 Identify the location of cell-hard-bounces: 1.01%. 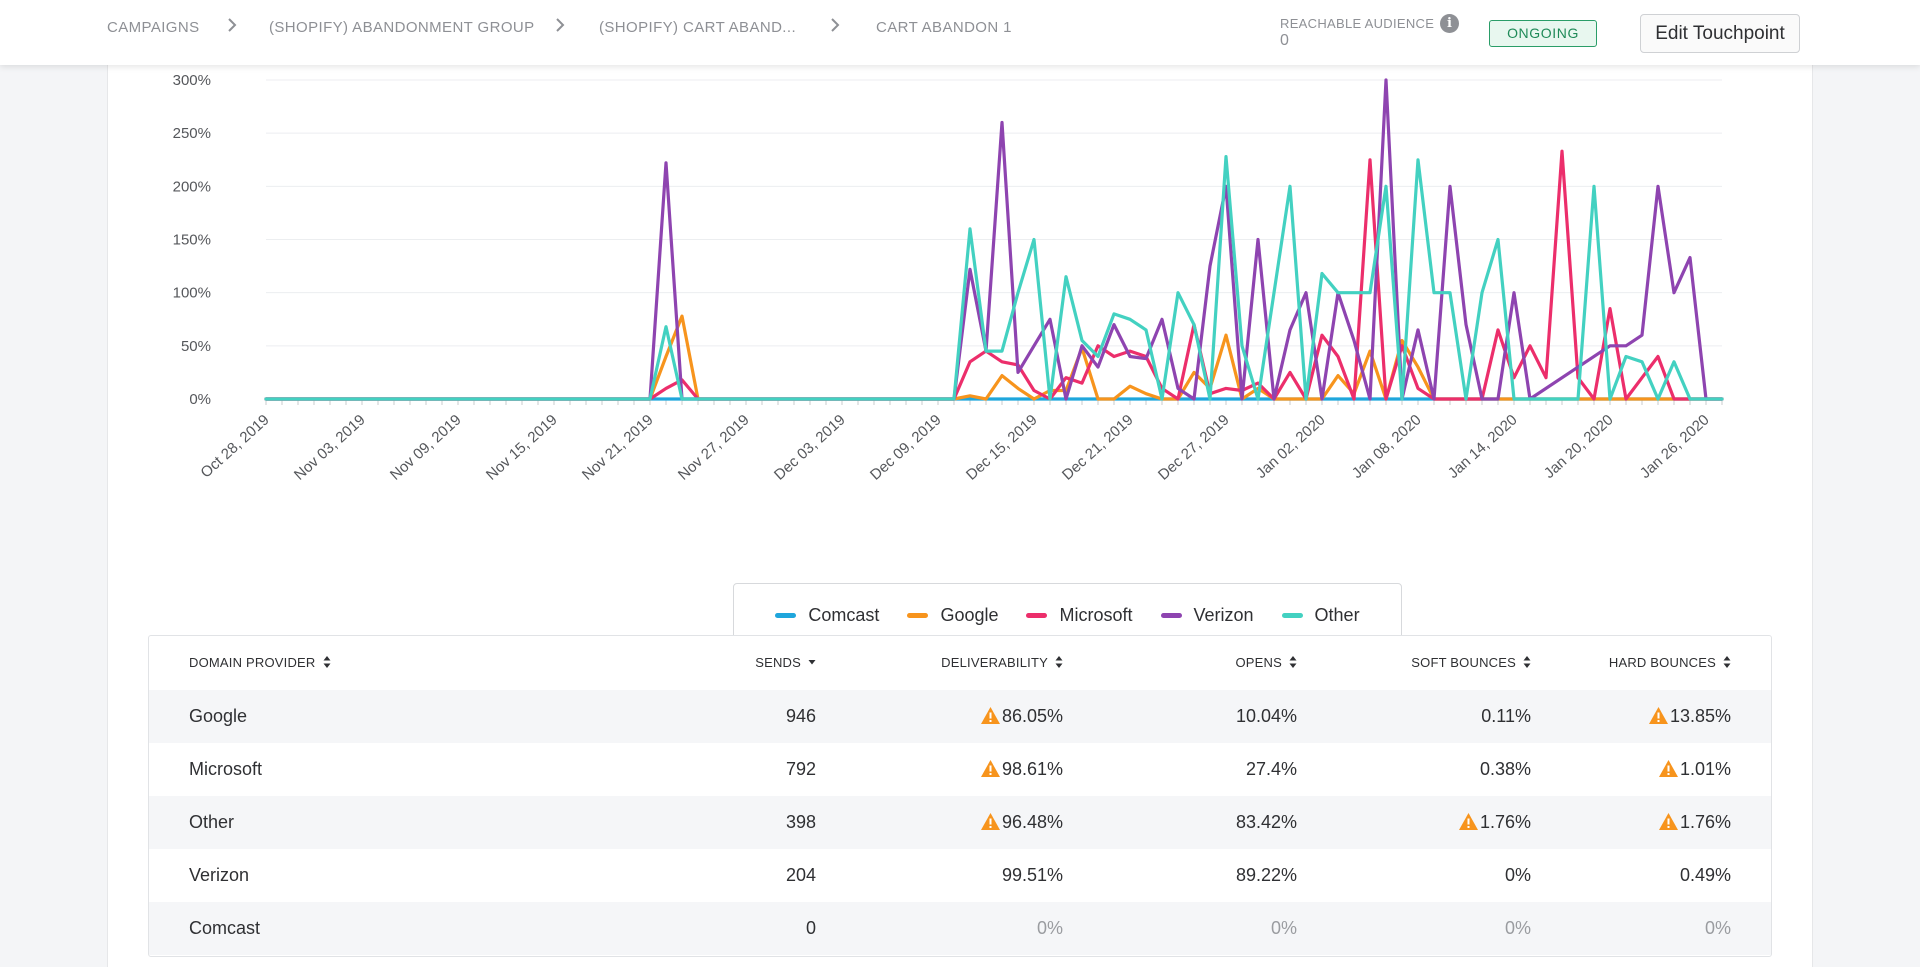
(1694, 769).